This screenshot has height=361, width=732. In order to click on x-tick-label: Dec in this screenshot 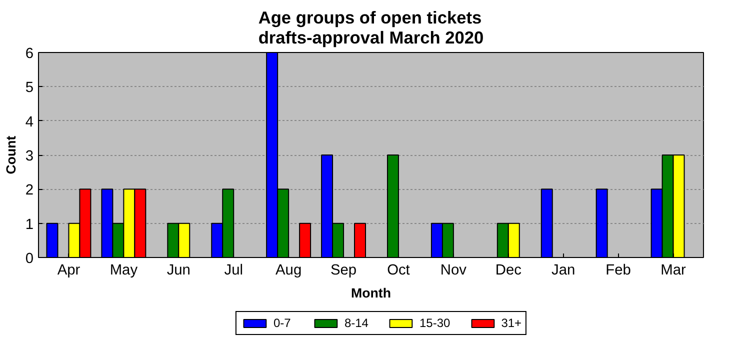, I will do `click(508, 270)`.